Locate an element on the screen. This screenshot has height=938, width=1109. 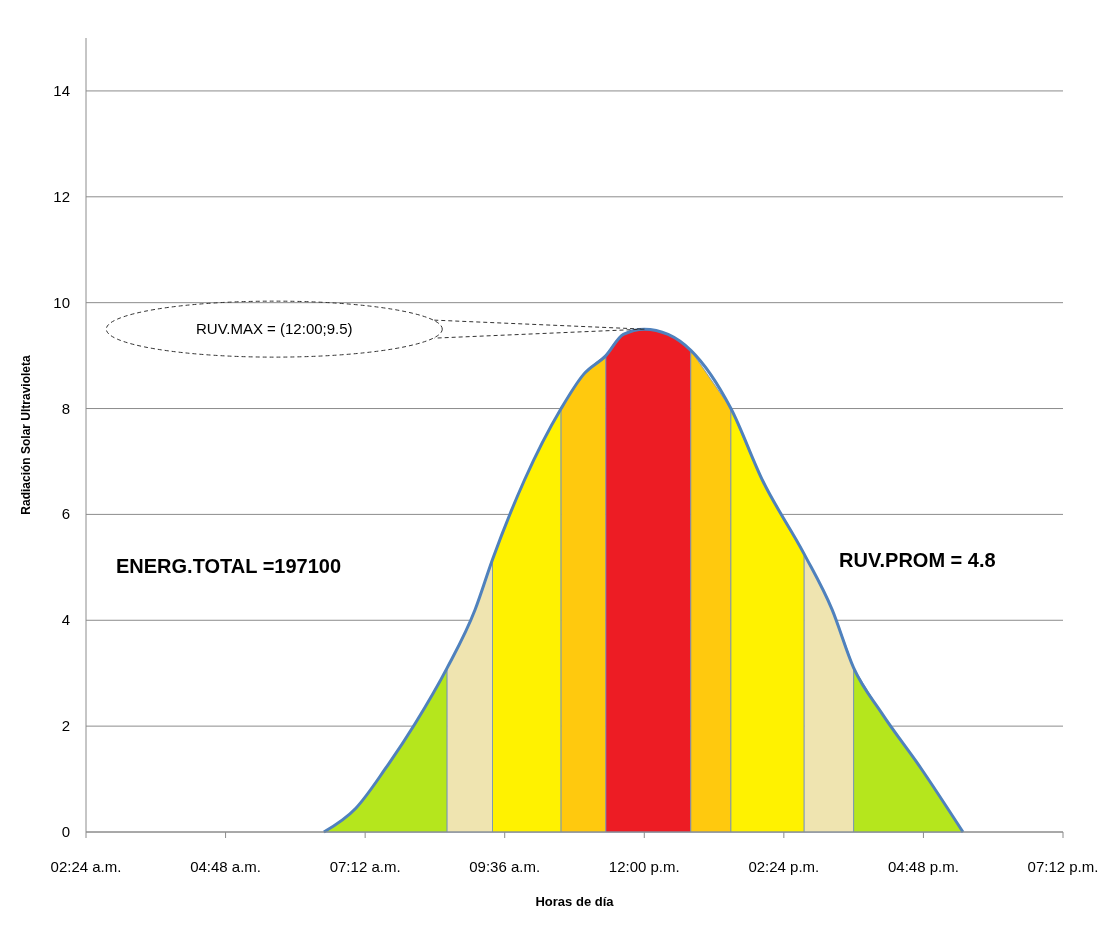
y-tick-label: 0 is located at coordinates (65, 831).